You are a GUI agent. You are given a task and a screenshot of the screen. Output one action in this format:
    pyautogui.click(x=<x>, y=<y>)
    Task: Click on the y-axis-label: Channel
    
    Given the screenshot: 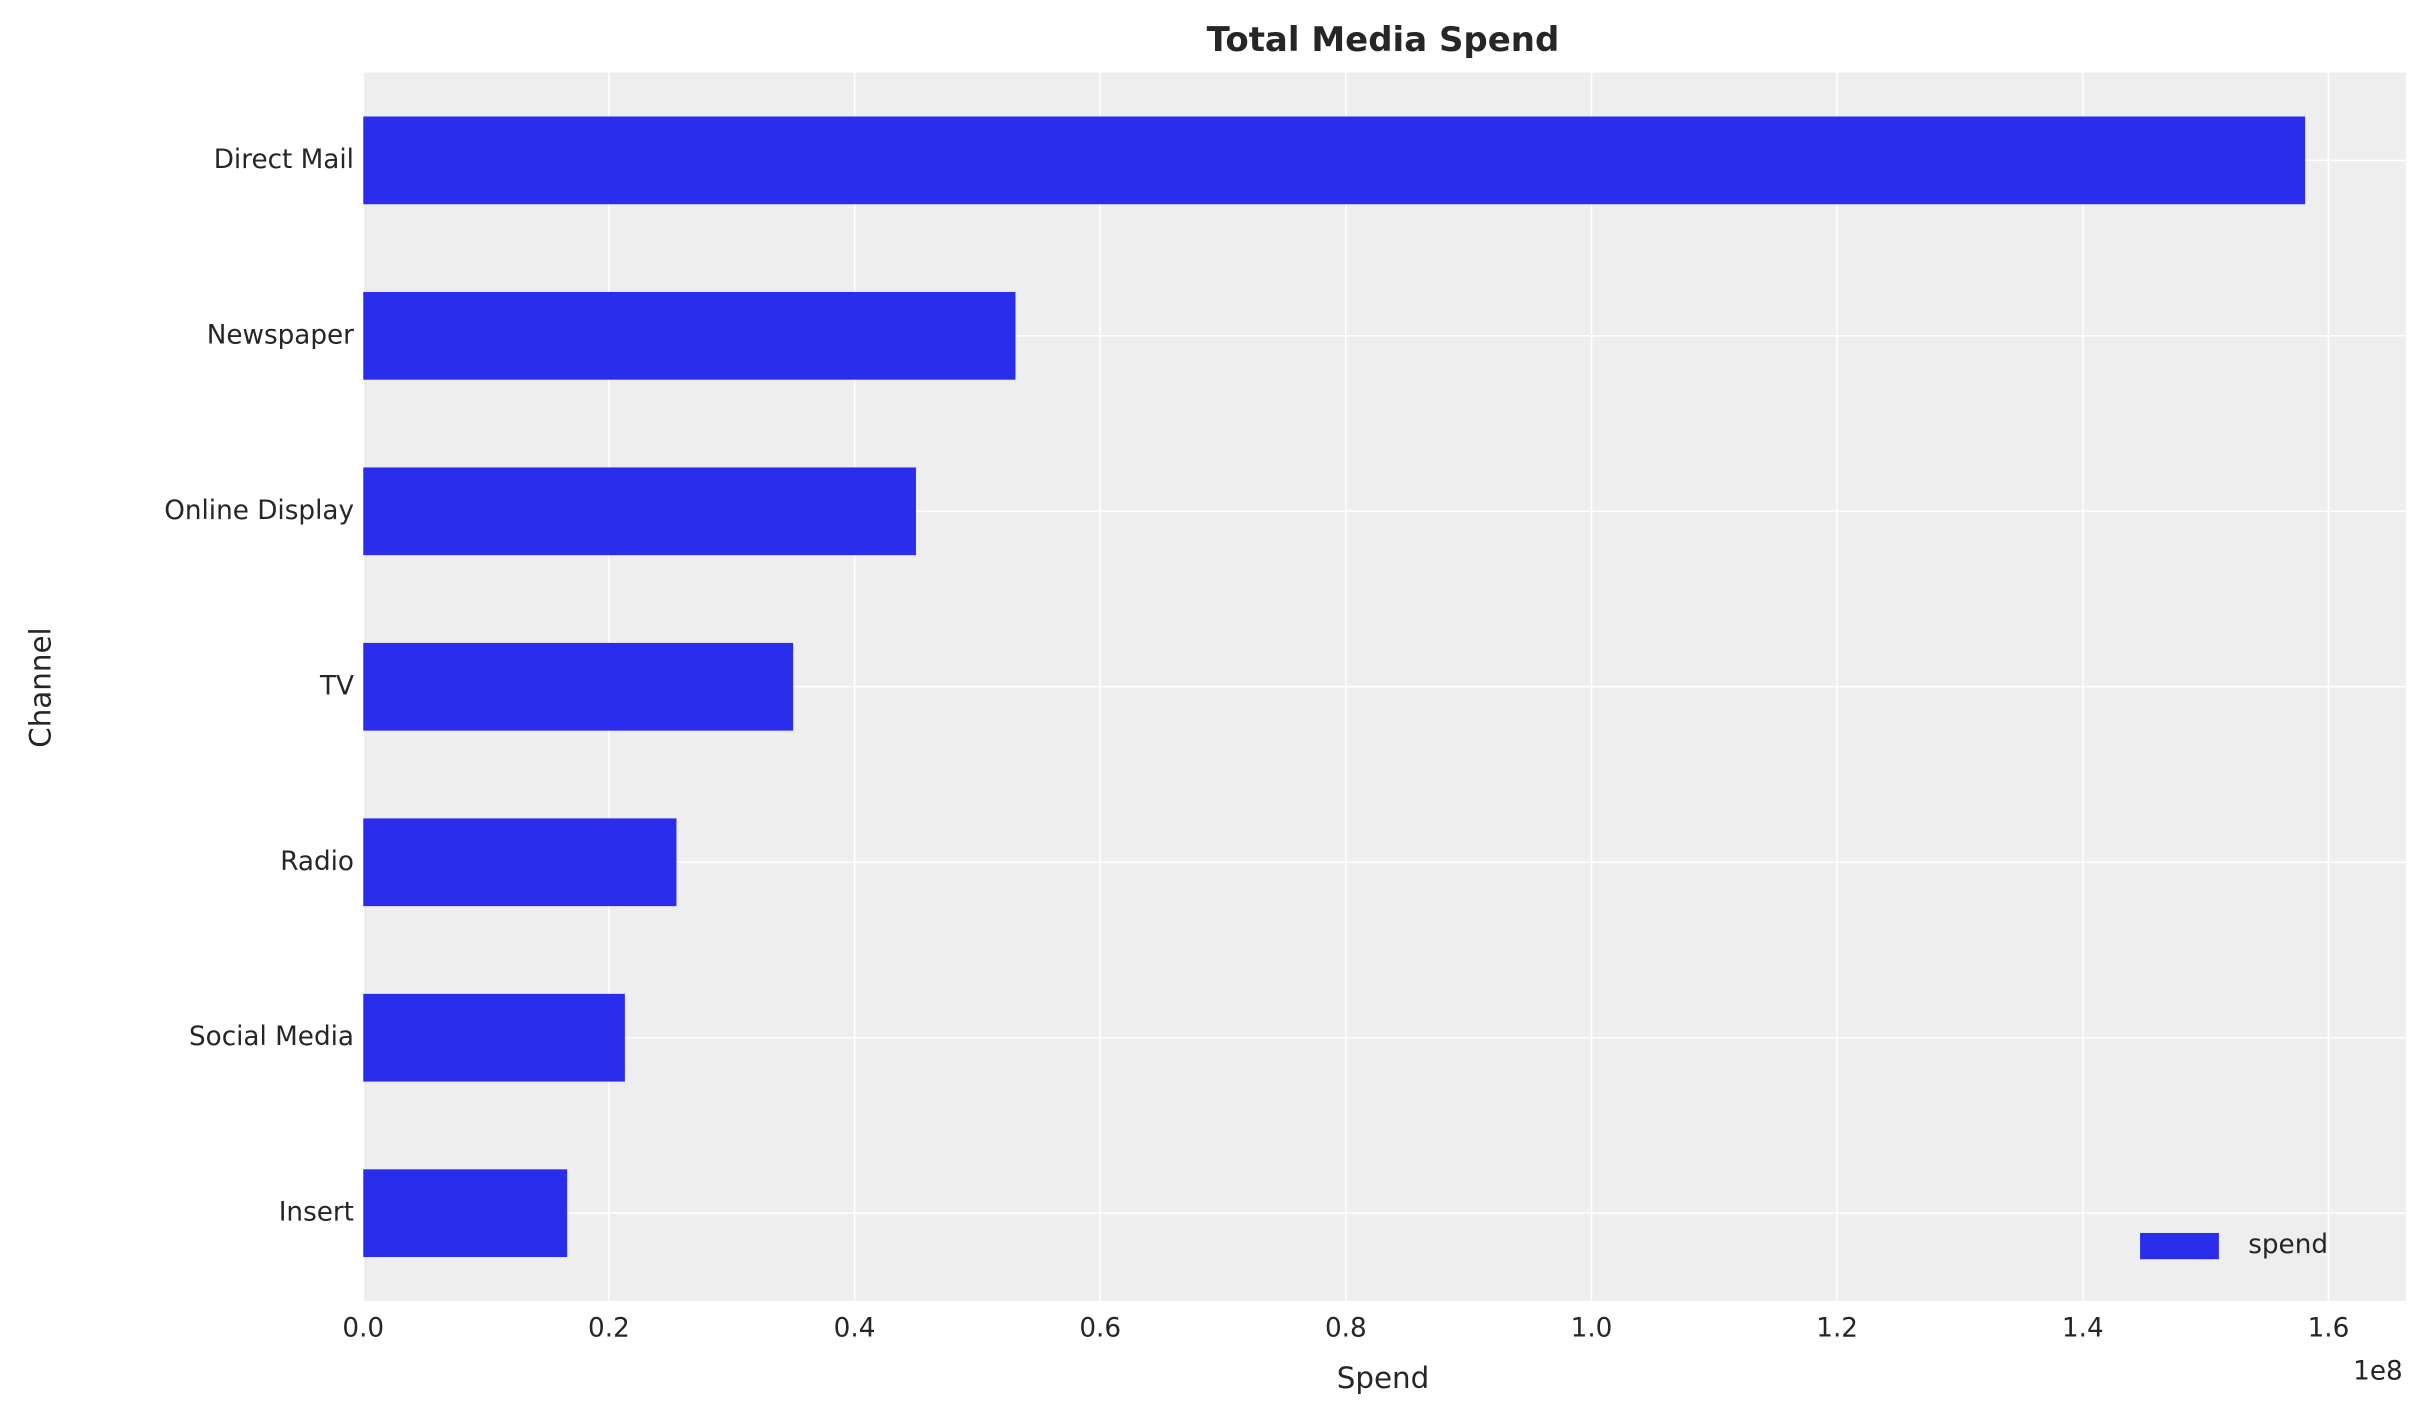 What is the action you would take?
    pyautogui.click(x=40, y=687)
    